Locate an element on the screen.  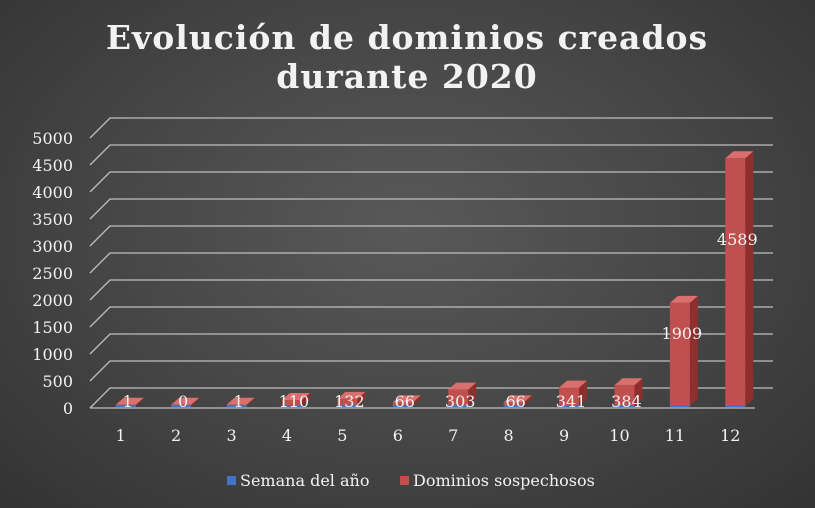
data-label: 384 is located at coordinates (626, 401).